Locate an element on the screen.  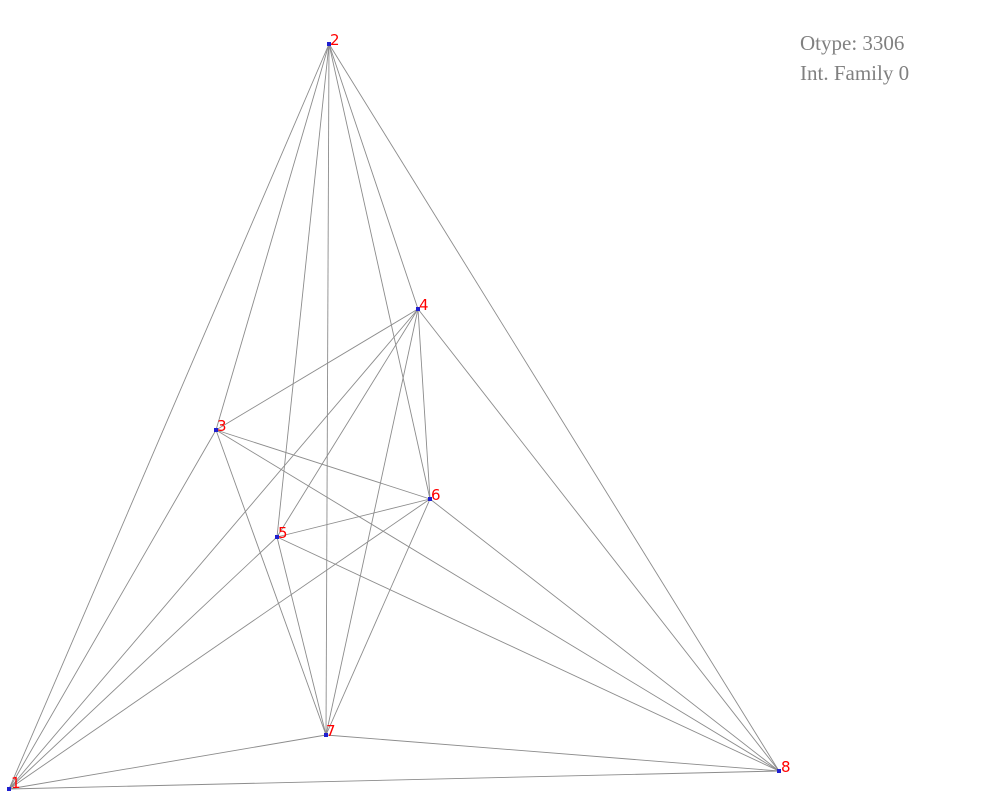
node-label-6: 6 is located at coordinates (436, 495).